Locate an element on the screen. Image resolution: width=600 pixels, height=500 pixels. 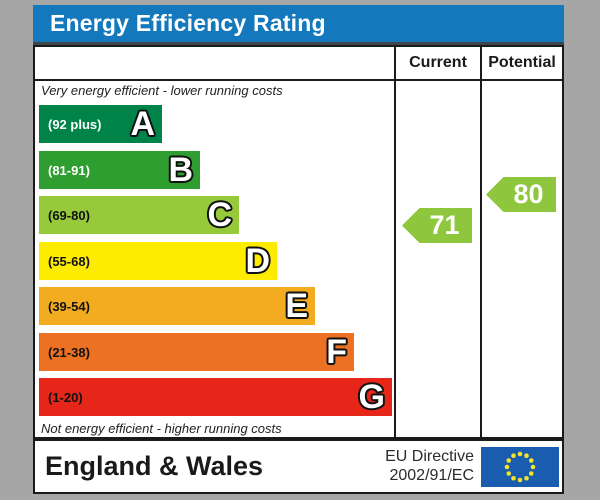
band-range-label: (21-38) is located at coordinates (69, 352).